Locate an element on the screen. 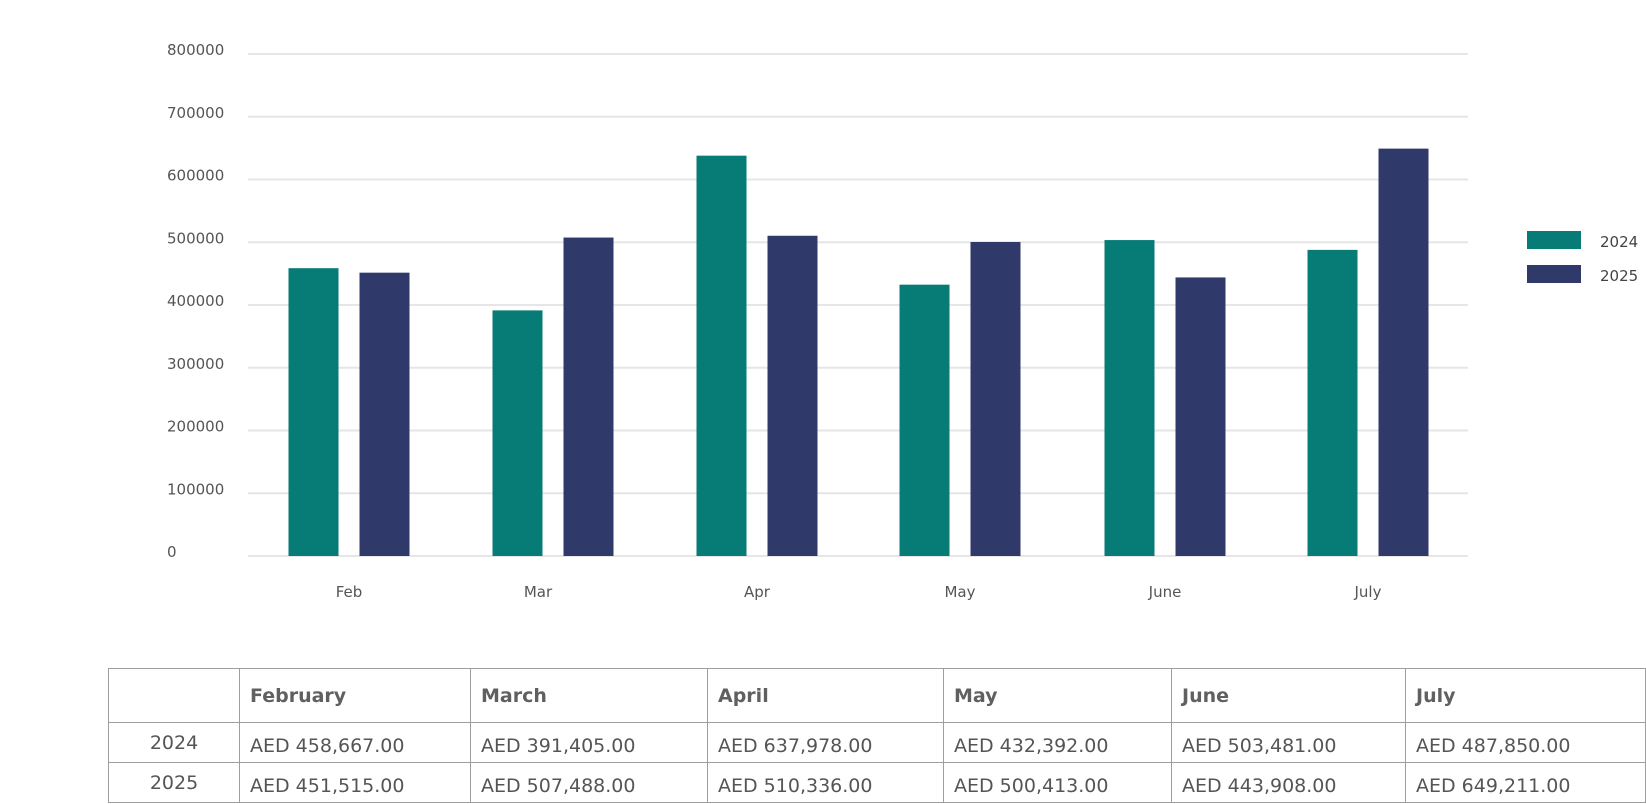  y-tick-label: 200000 is located at coordinates (195, 427).